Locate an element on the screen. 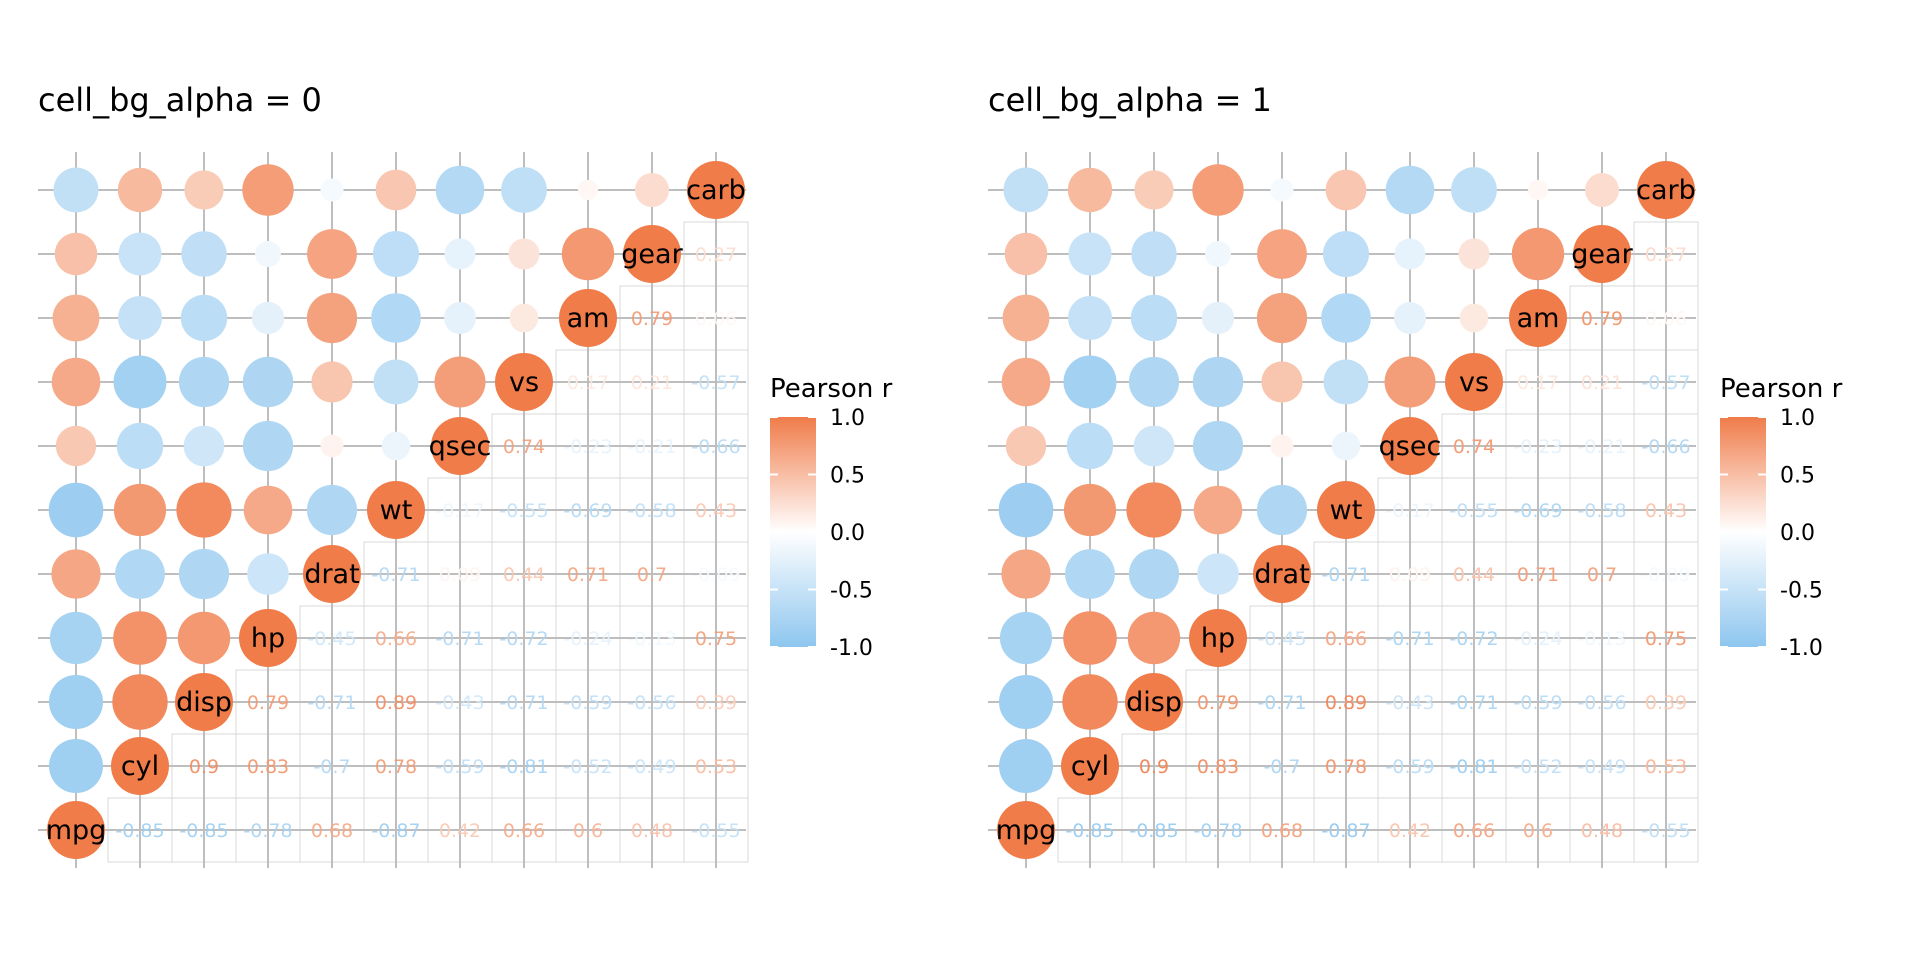  correlation-value: -0.58 is located at coordinates (1601, 511).